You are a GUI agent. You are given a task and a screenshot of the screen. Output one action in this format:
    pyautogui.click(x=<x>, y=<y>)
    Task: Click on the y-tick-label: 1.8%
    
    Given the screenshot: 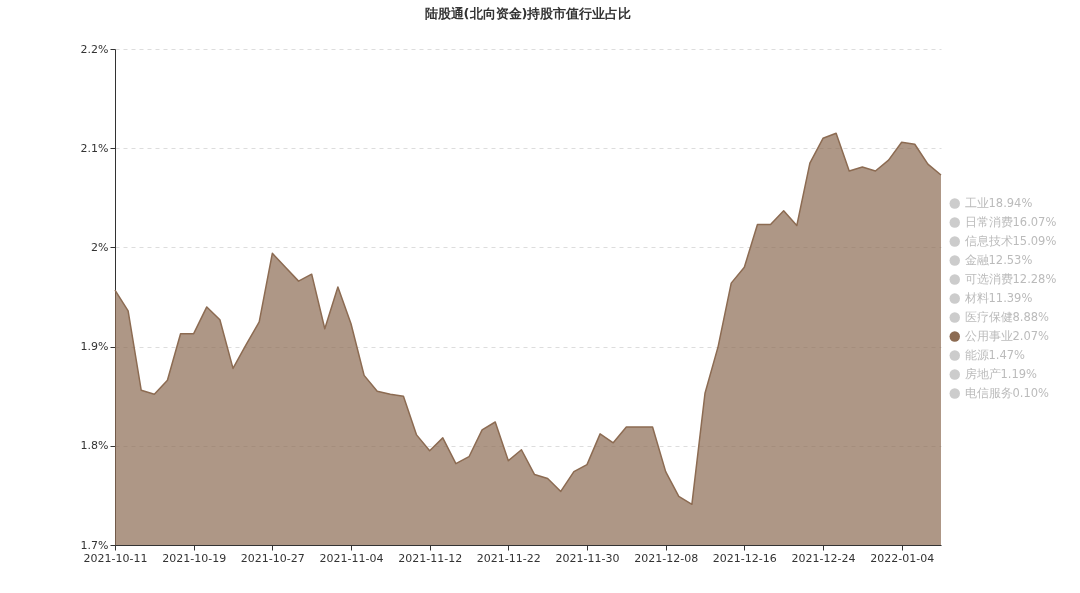 What is the action you would take?
    pyautogui.click(x=94, y=446)
    